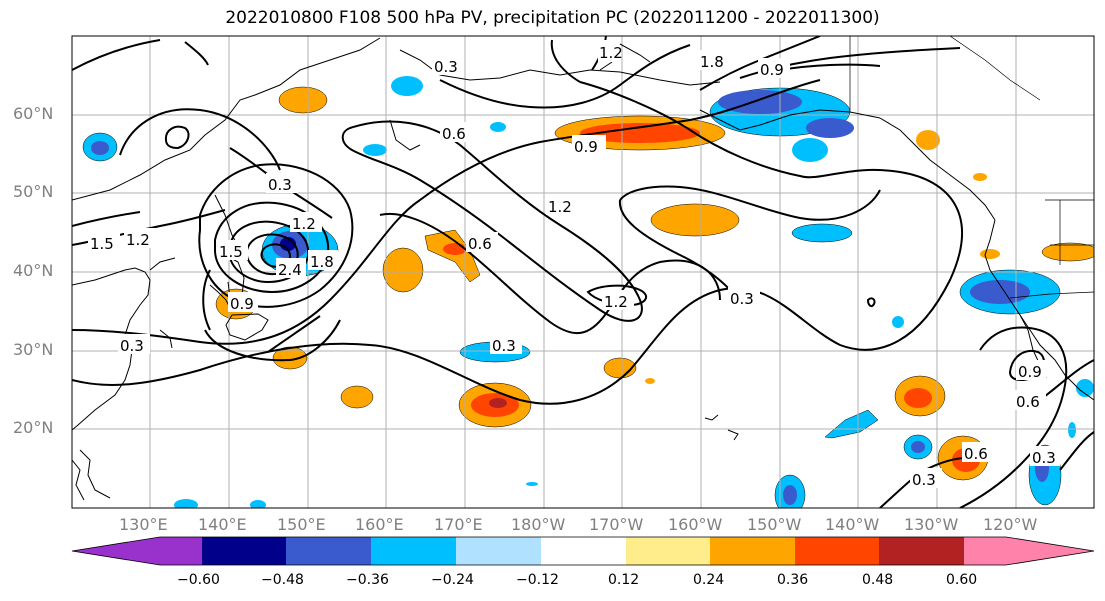  I want to click on lon-label: 140°W, so click(852, 524).